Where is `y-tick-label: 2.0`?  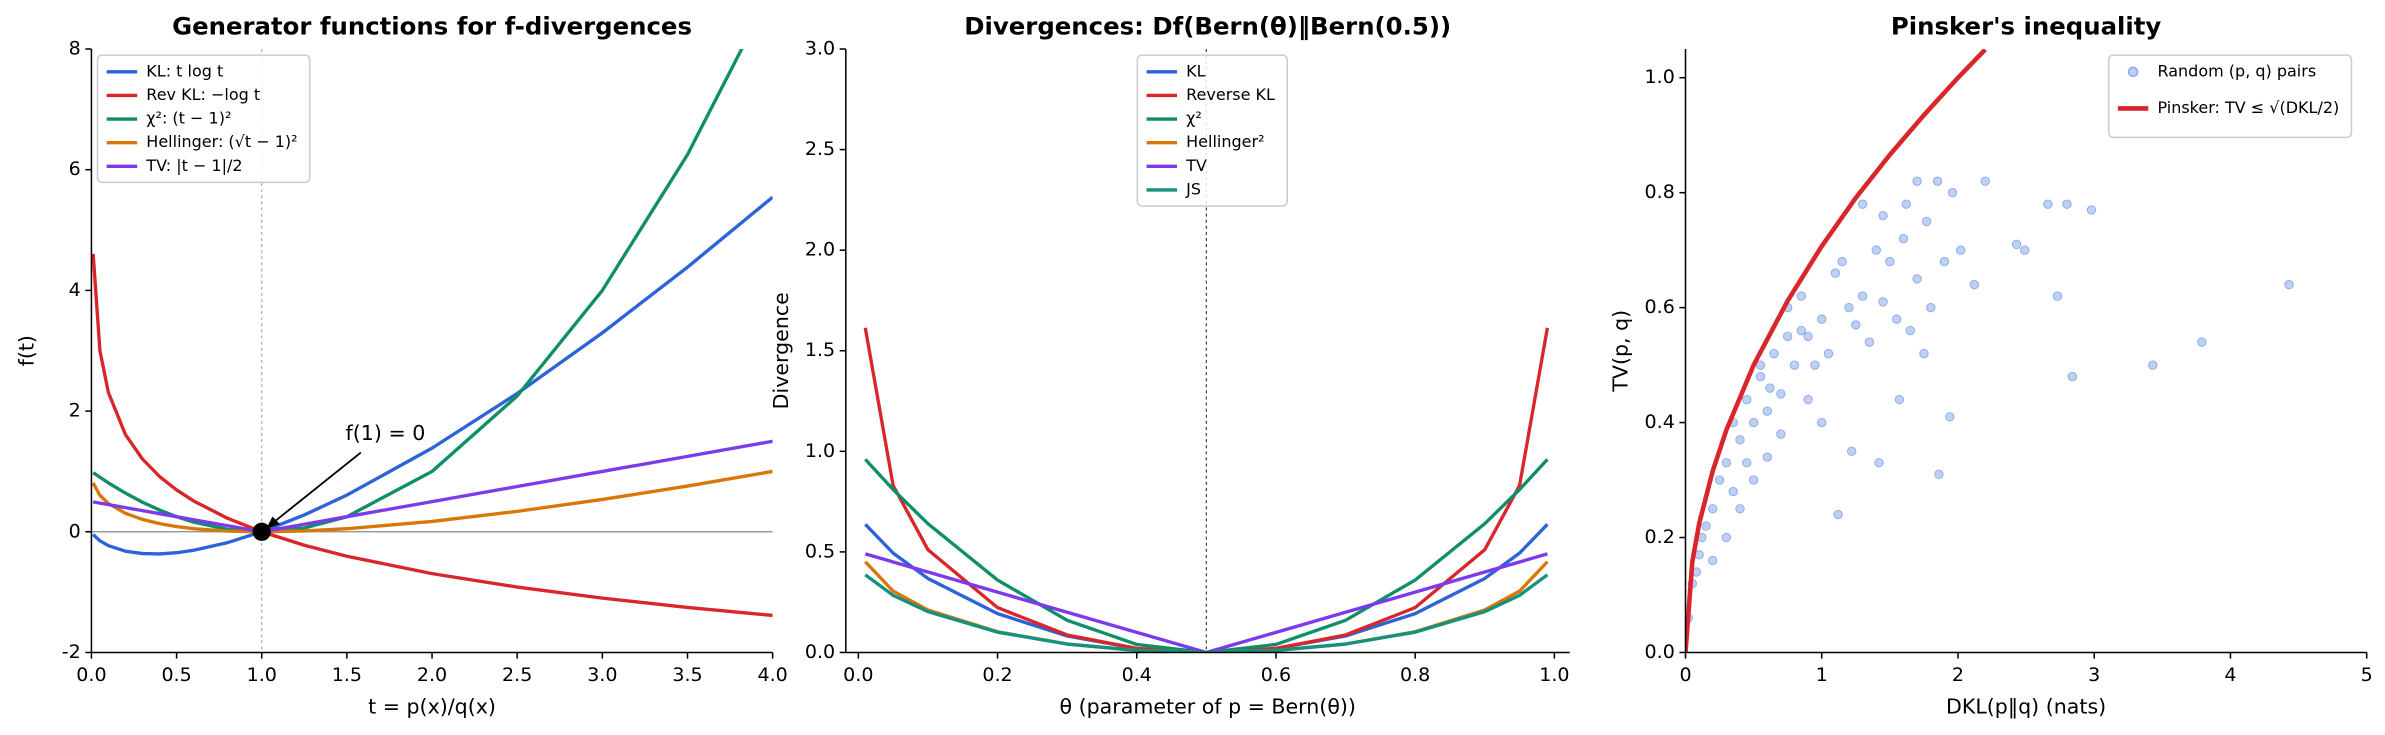
y-tick-label: 2.0 is located at coordinates (820, 250).